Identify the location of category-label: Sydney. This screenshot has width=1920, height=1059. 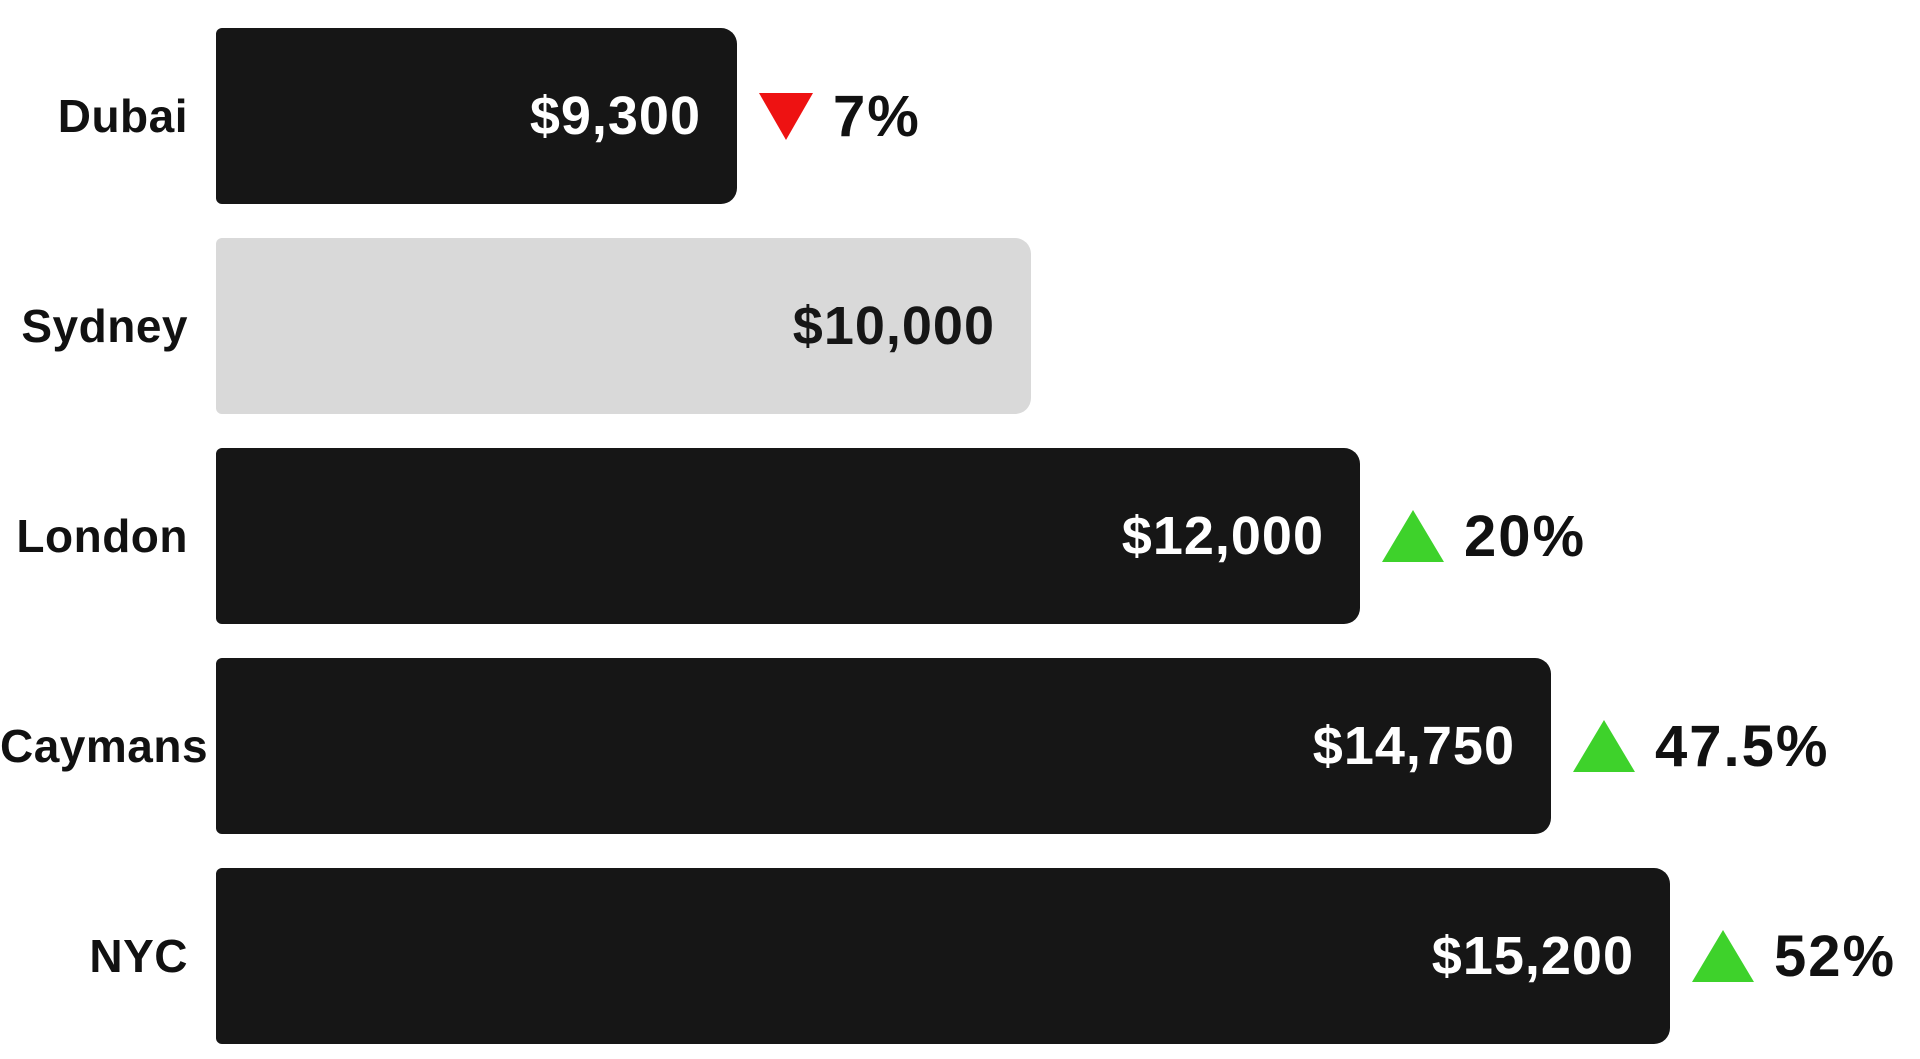
(104, 326).